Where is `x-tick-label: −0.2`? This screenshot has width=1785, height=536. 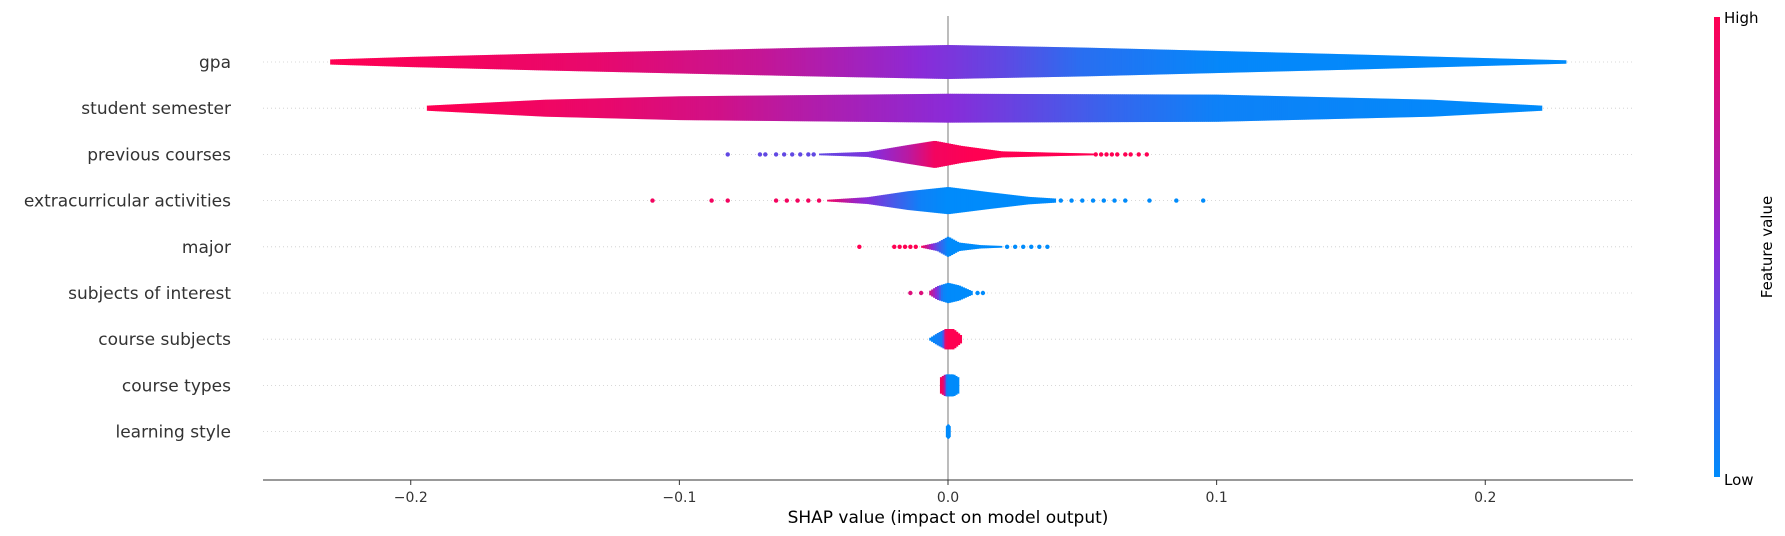
x-tick-label: −0.2 is located at coordinates (411, 498).